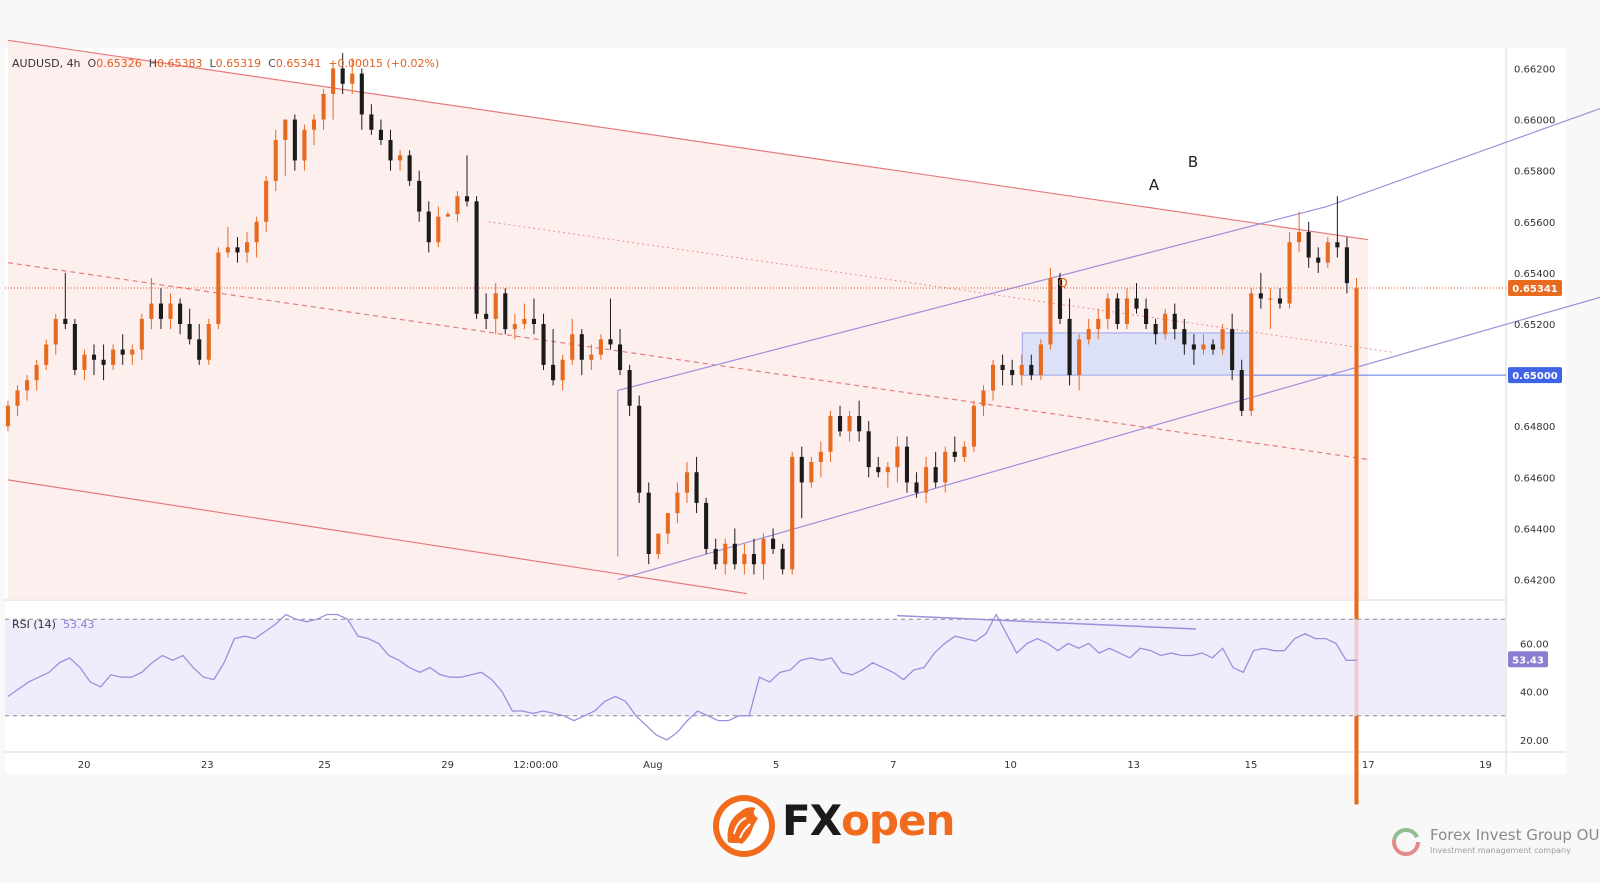  I want to click on rsi-badge: 53.43, so click(1528, 660).